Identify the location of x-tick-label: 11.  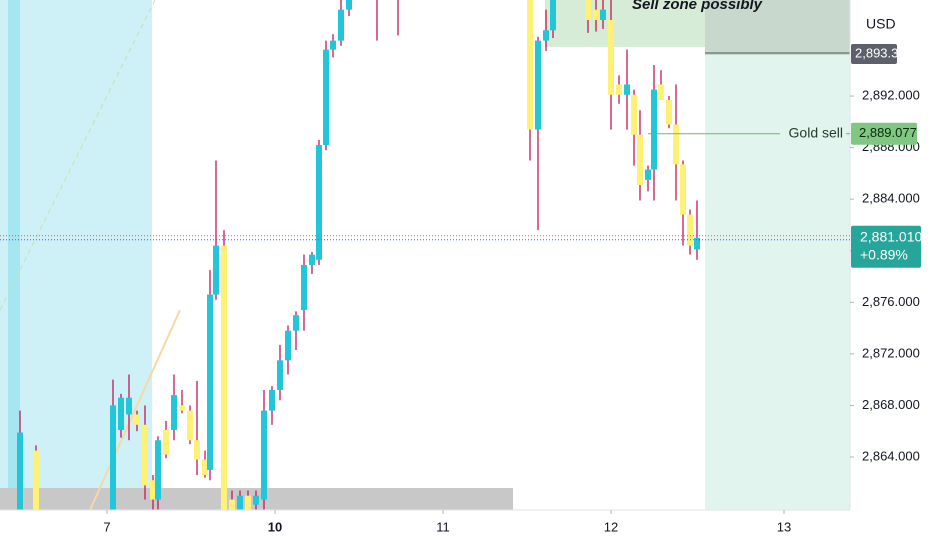
(443, 526).